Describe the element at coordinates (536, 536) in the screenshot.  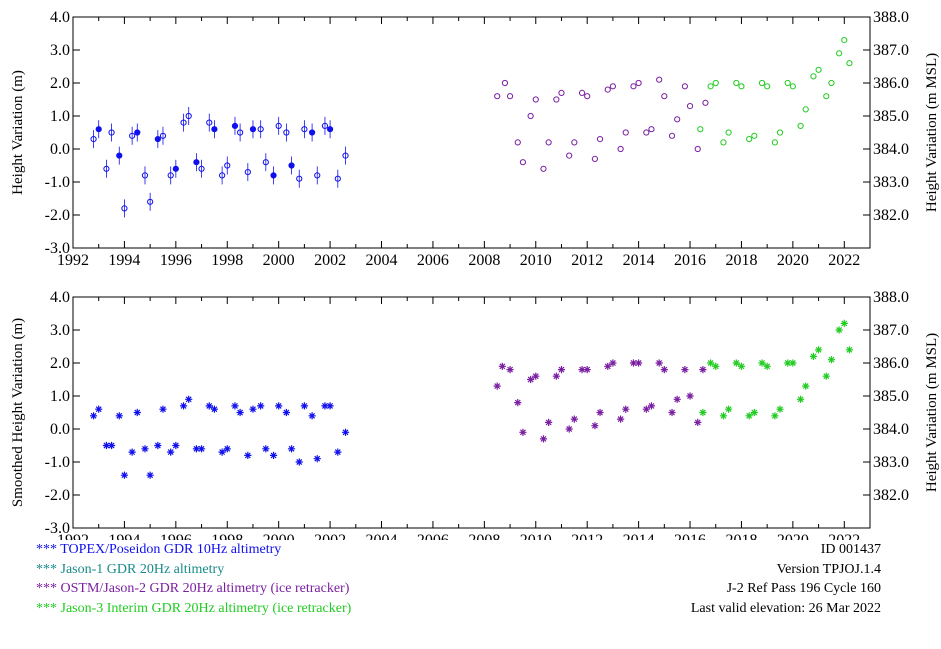
I see `x-tick-label: 2010` at that location.